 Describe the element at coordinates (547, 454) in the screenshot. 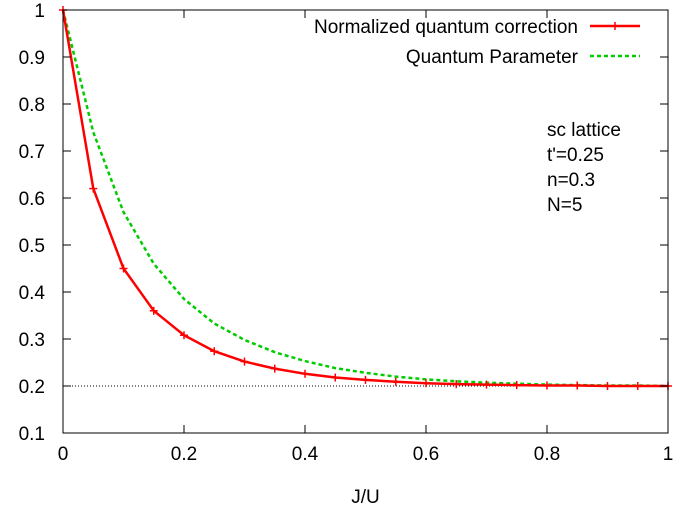

I see `x-tick-label: 0.8` at that location.